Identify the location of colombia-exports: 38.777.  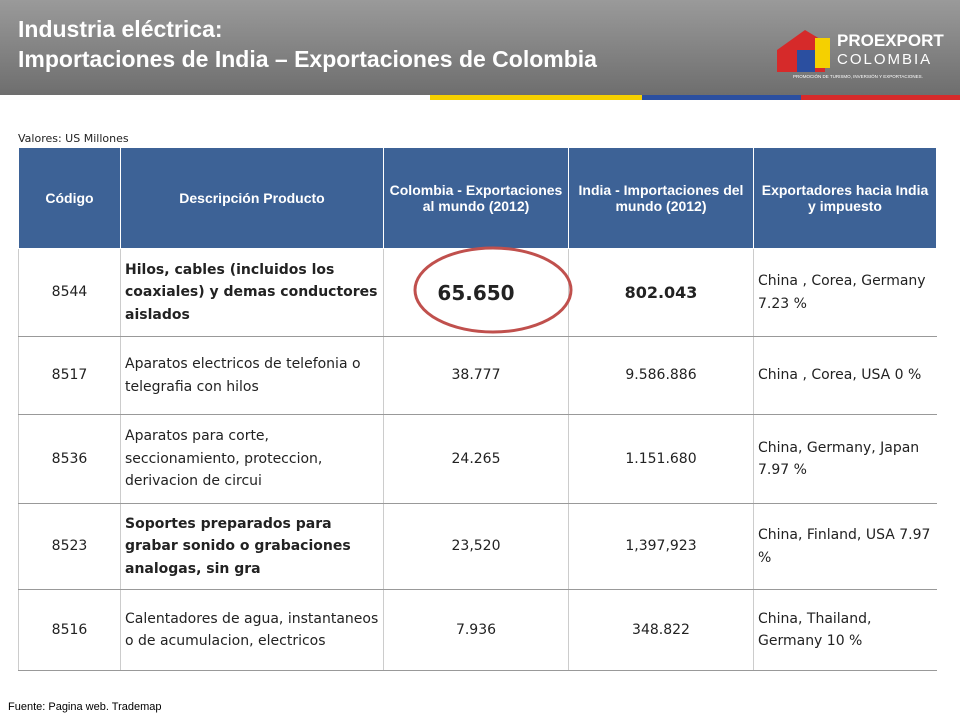
(476, 375).